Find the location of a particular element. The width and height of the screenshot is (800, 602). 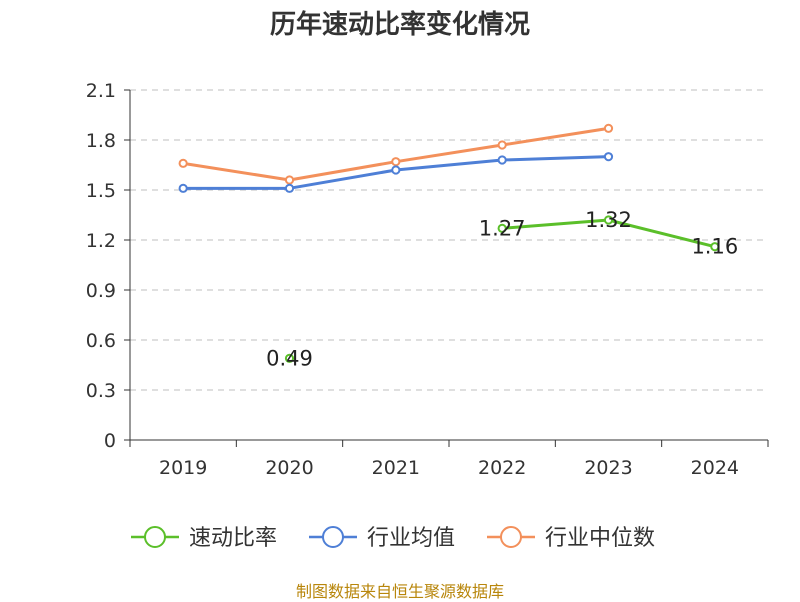

data-label: 1.27 is located at coordinates (502, 228).